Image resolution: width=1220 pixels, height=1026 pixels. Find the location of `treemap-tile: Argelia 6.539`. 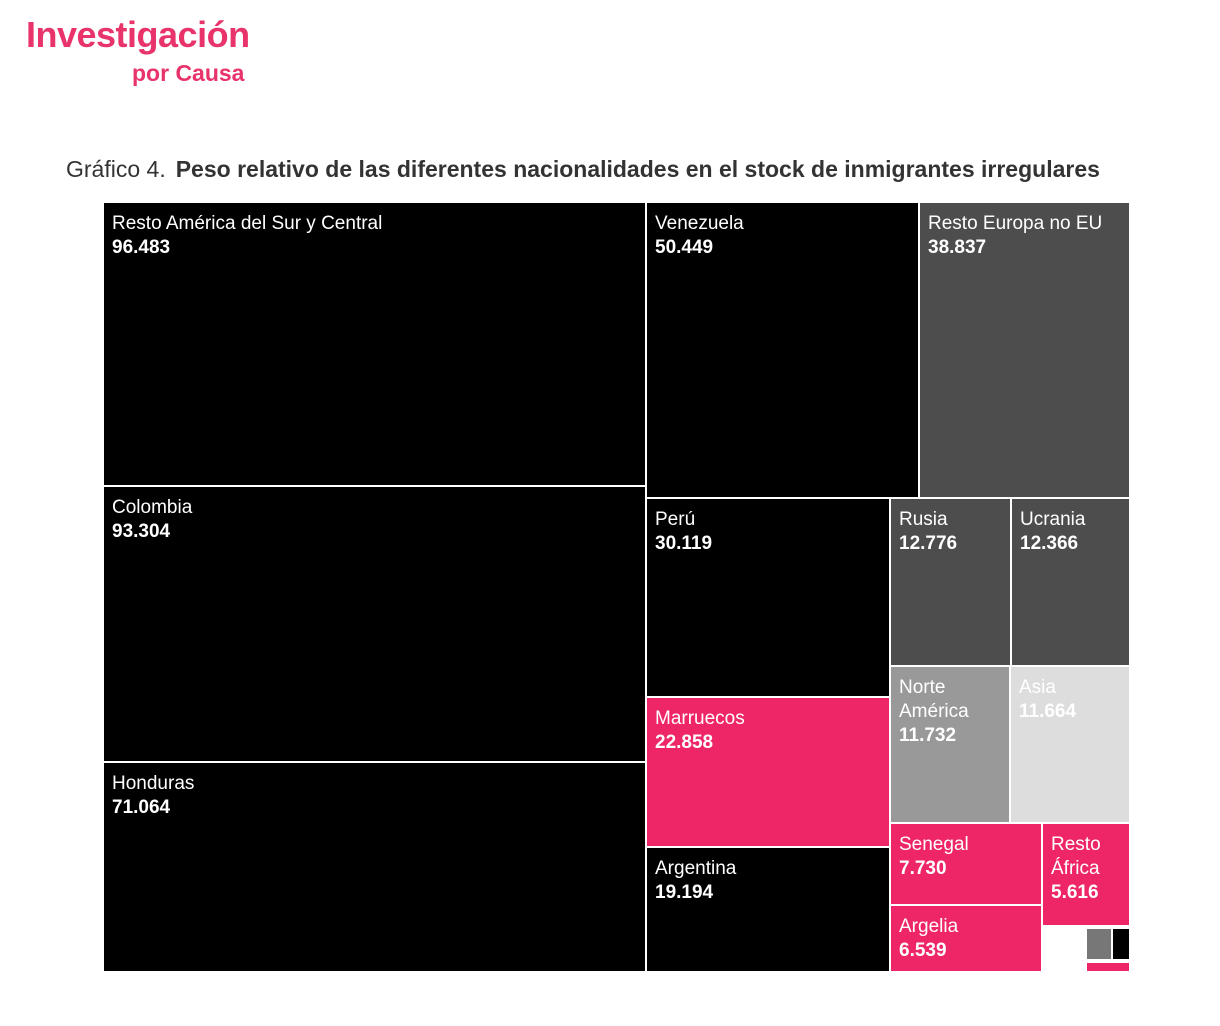

treemap-tile: Argelia 6.539 is located at coordinates (966, 938).